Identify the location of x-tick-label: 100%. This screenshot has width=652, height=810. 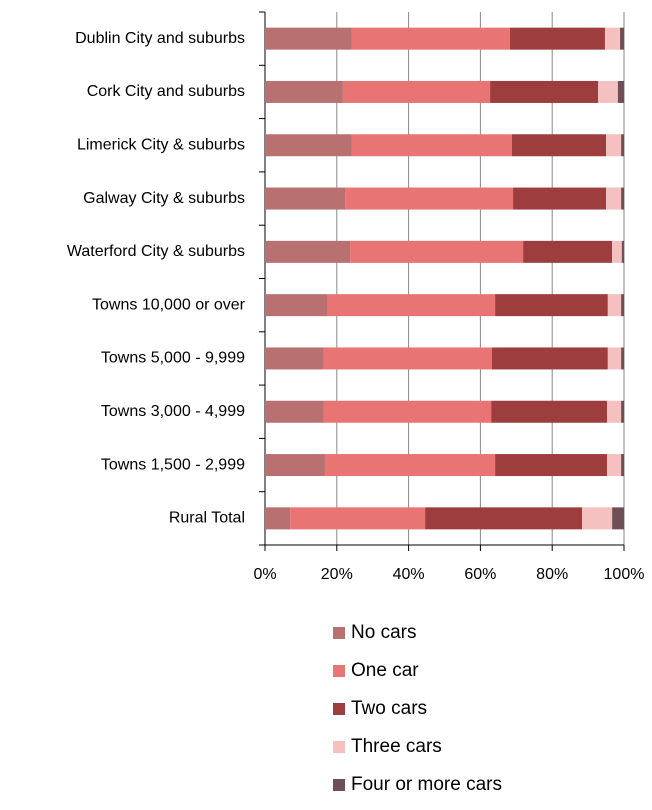
(624, 574).